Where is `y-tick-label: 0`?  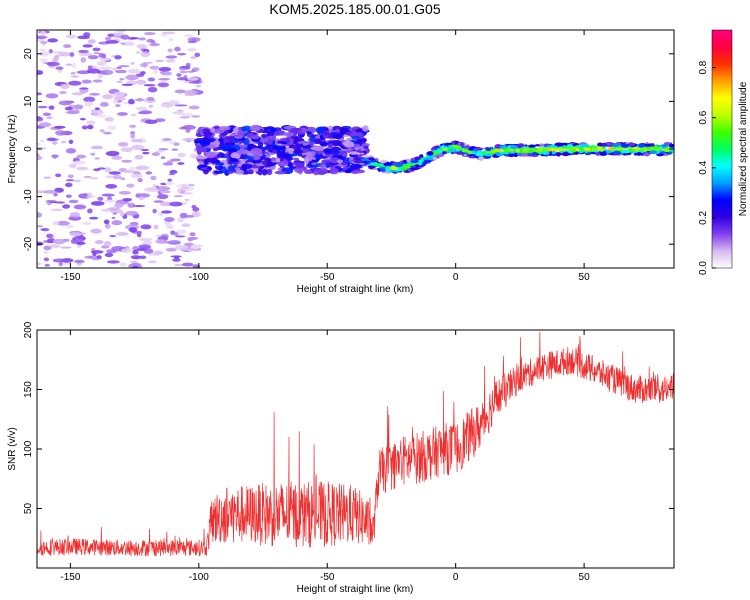 y-tick-label: 0 is located at coordinates (28, 149).